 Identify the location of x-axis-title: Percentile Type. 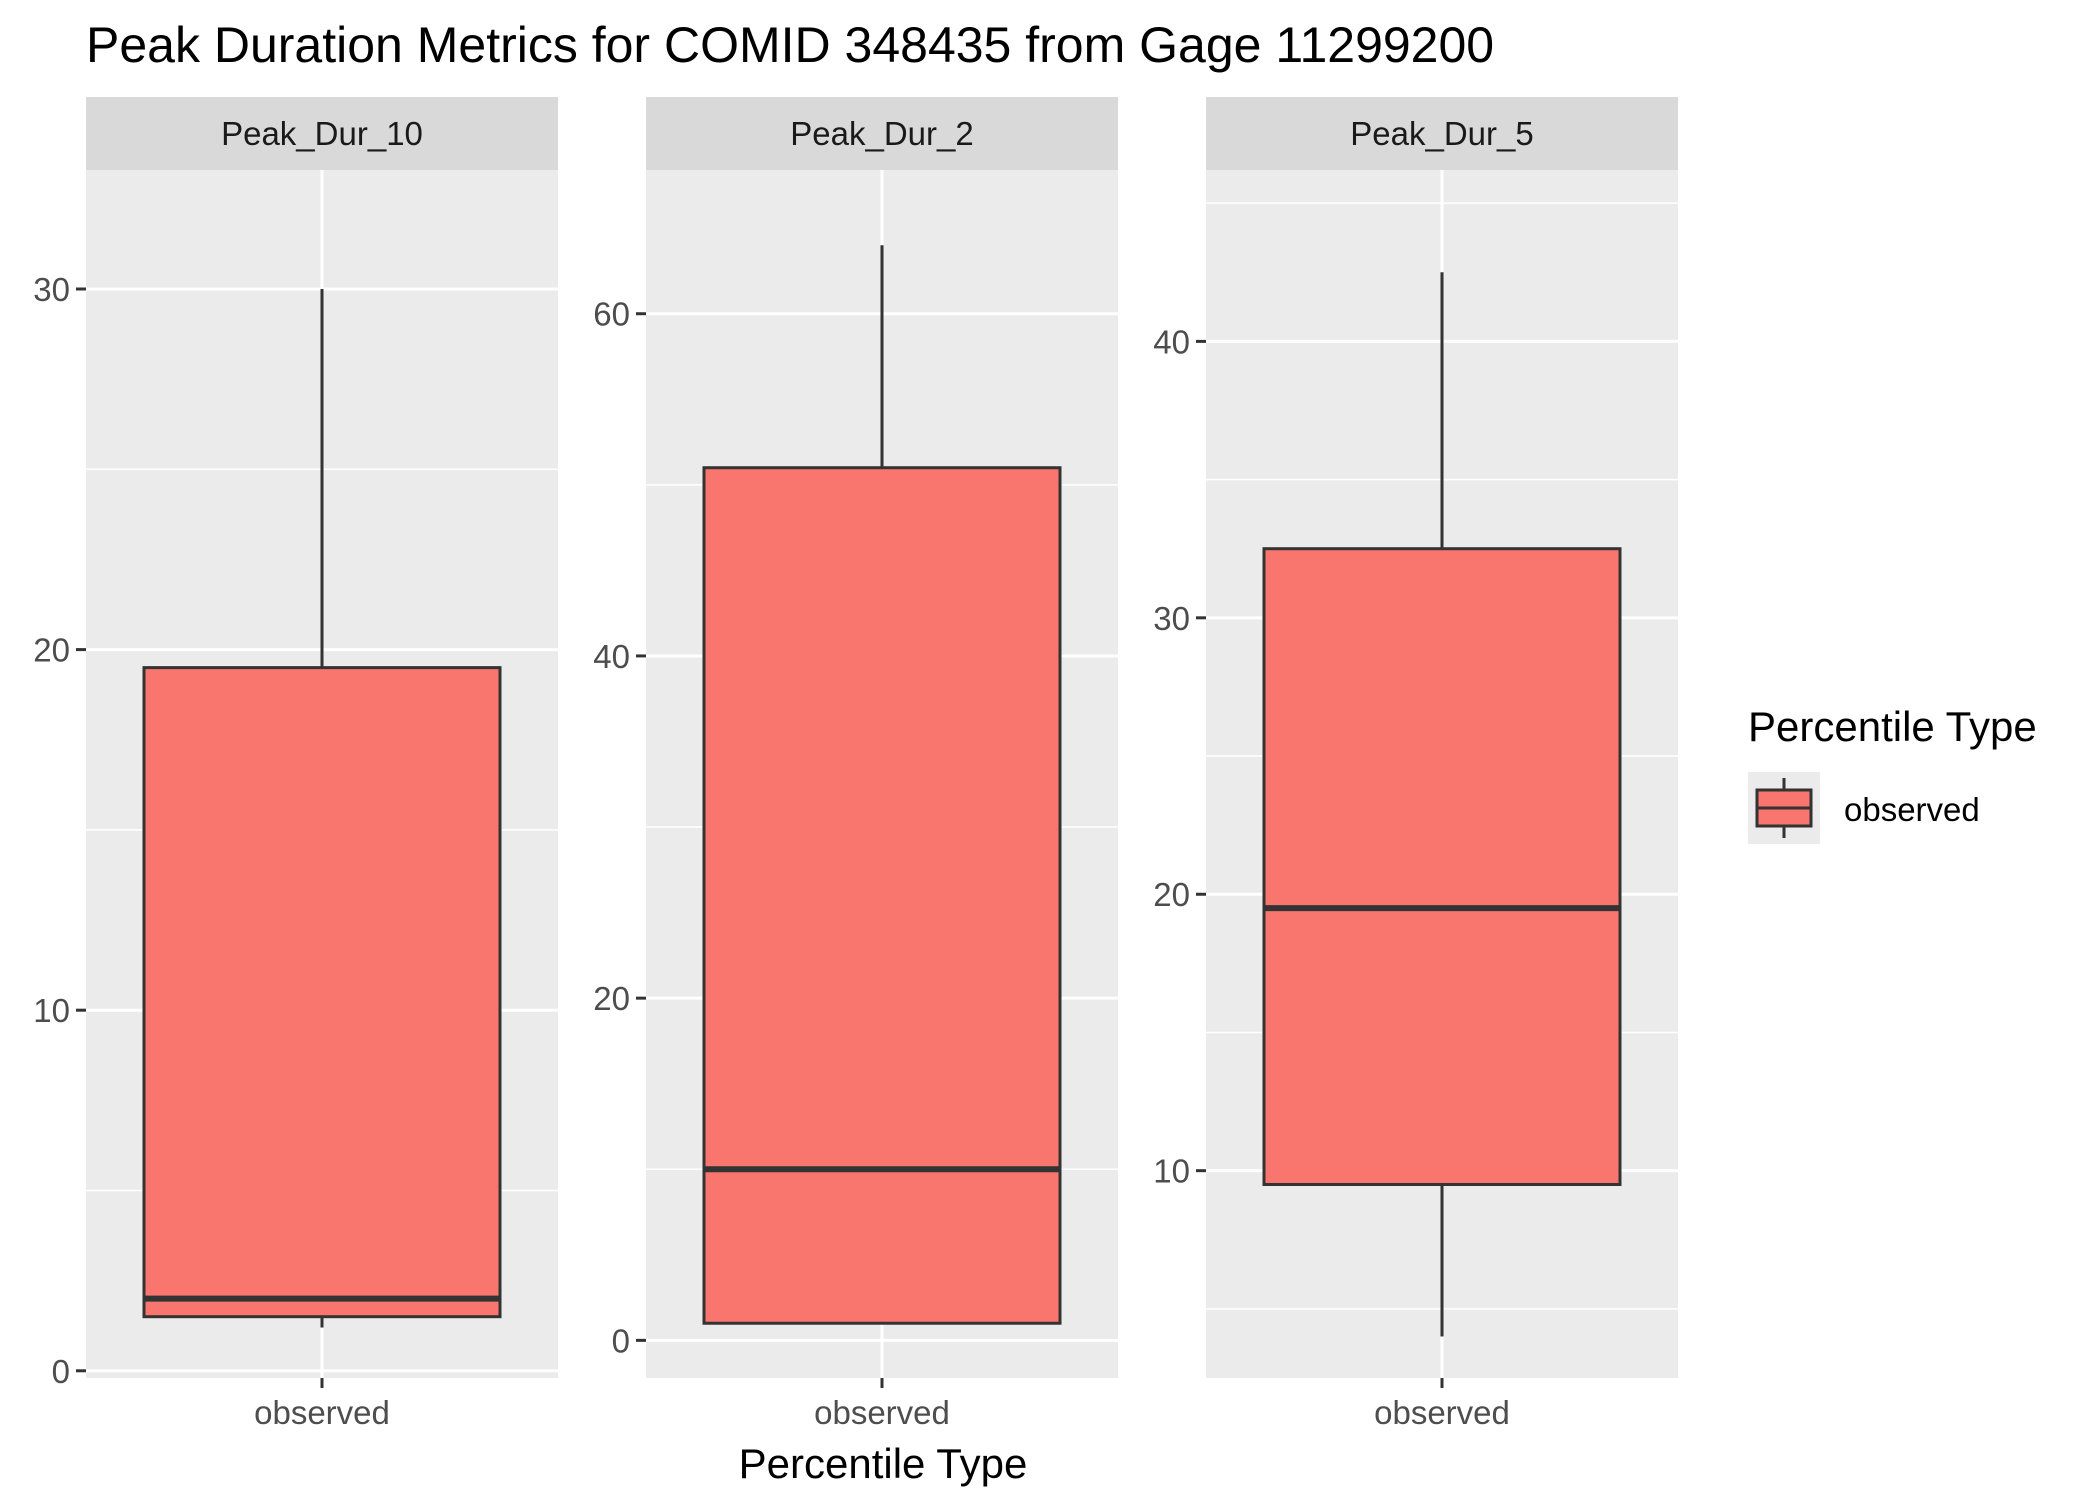
(883, 1463).